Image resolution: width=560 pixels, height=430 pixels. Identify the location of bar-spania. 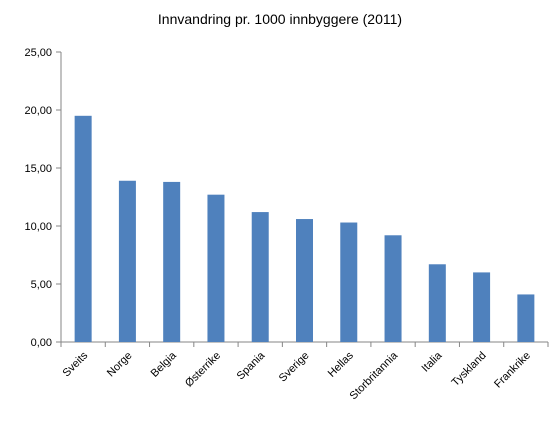
(260, 277).